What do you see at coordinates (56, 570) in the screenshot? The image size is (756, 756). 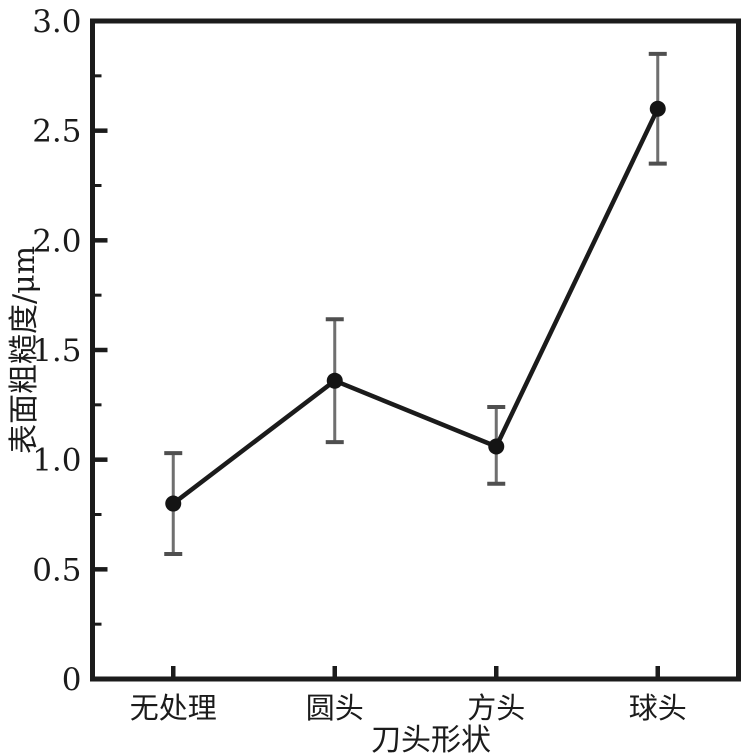 I see `y-axis-tick-label: 0.5` at bounding box center [56, 570].